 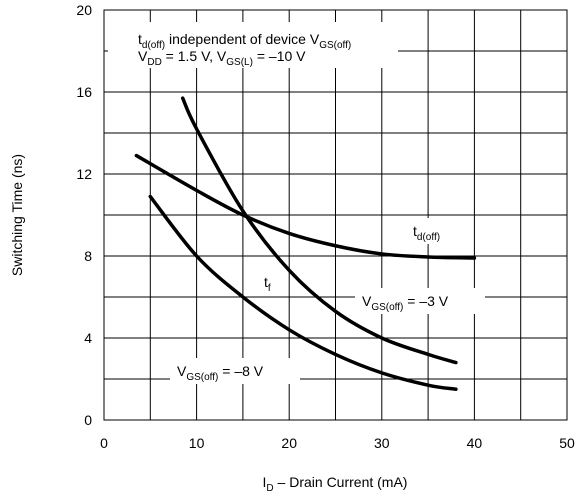 I want to click on text-part: – Drain Current (mA), so click(x=341, y=482).